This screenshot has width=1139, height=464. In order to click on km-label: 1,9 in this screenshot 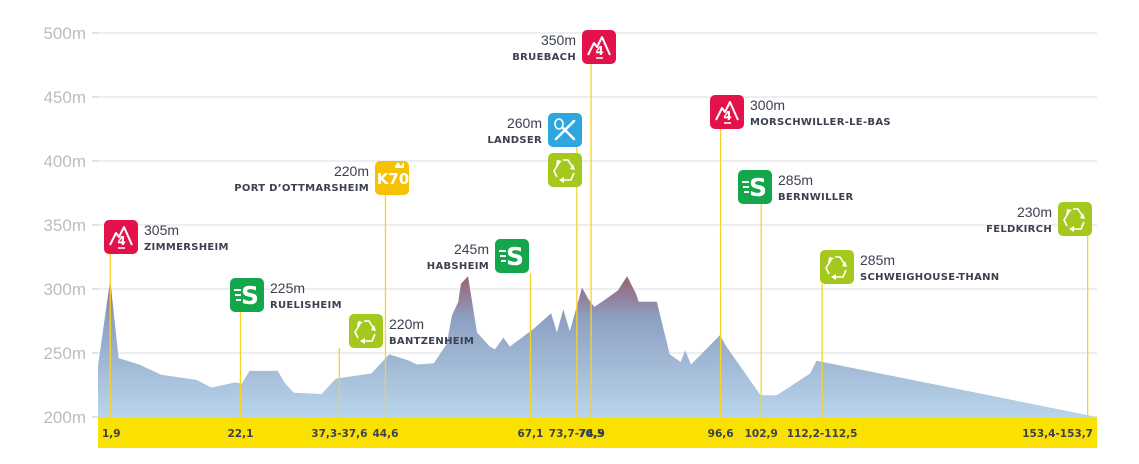, I will do `click(111, 434)`.